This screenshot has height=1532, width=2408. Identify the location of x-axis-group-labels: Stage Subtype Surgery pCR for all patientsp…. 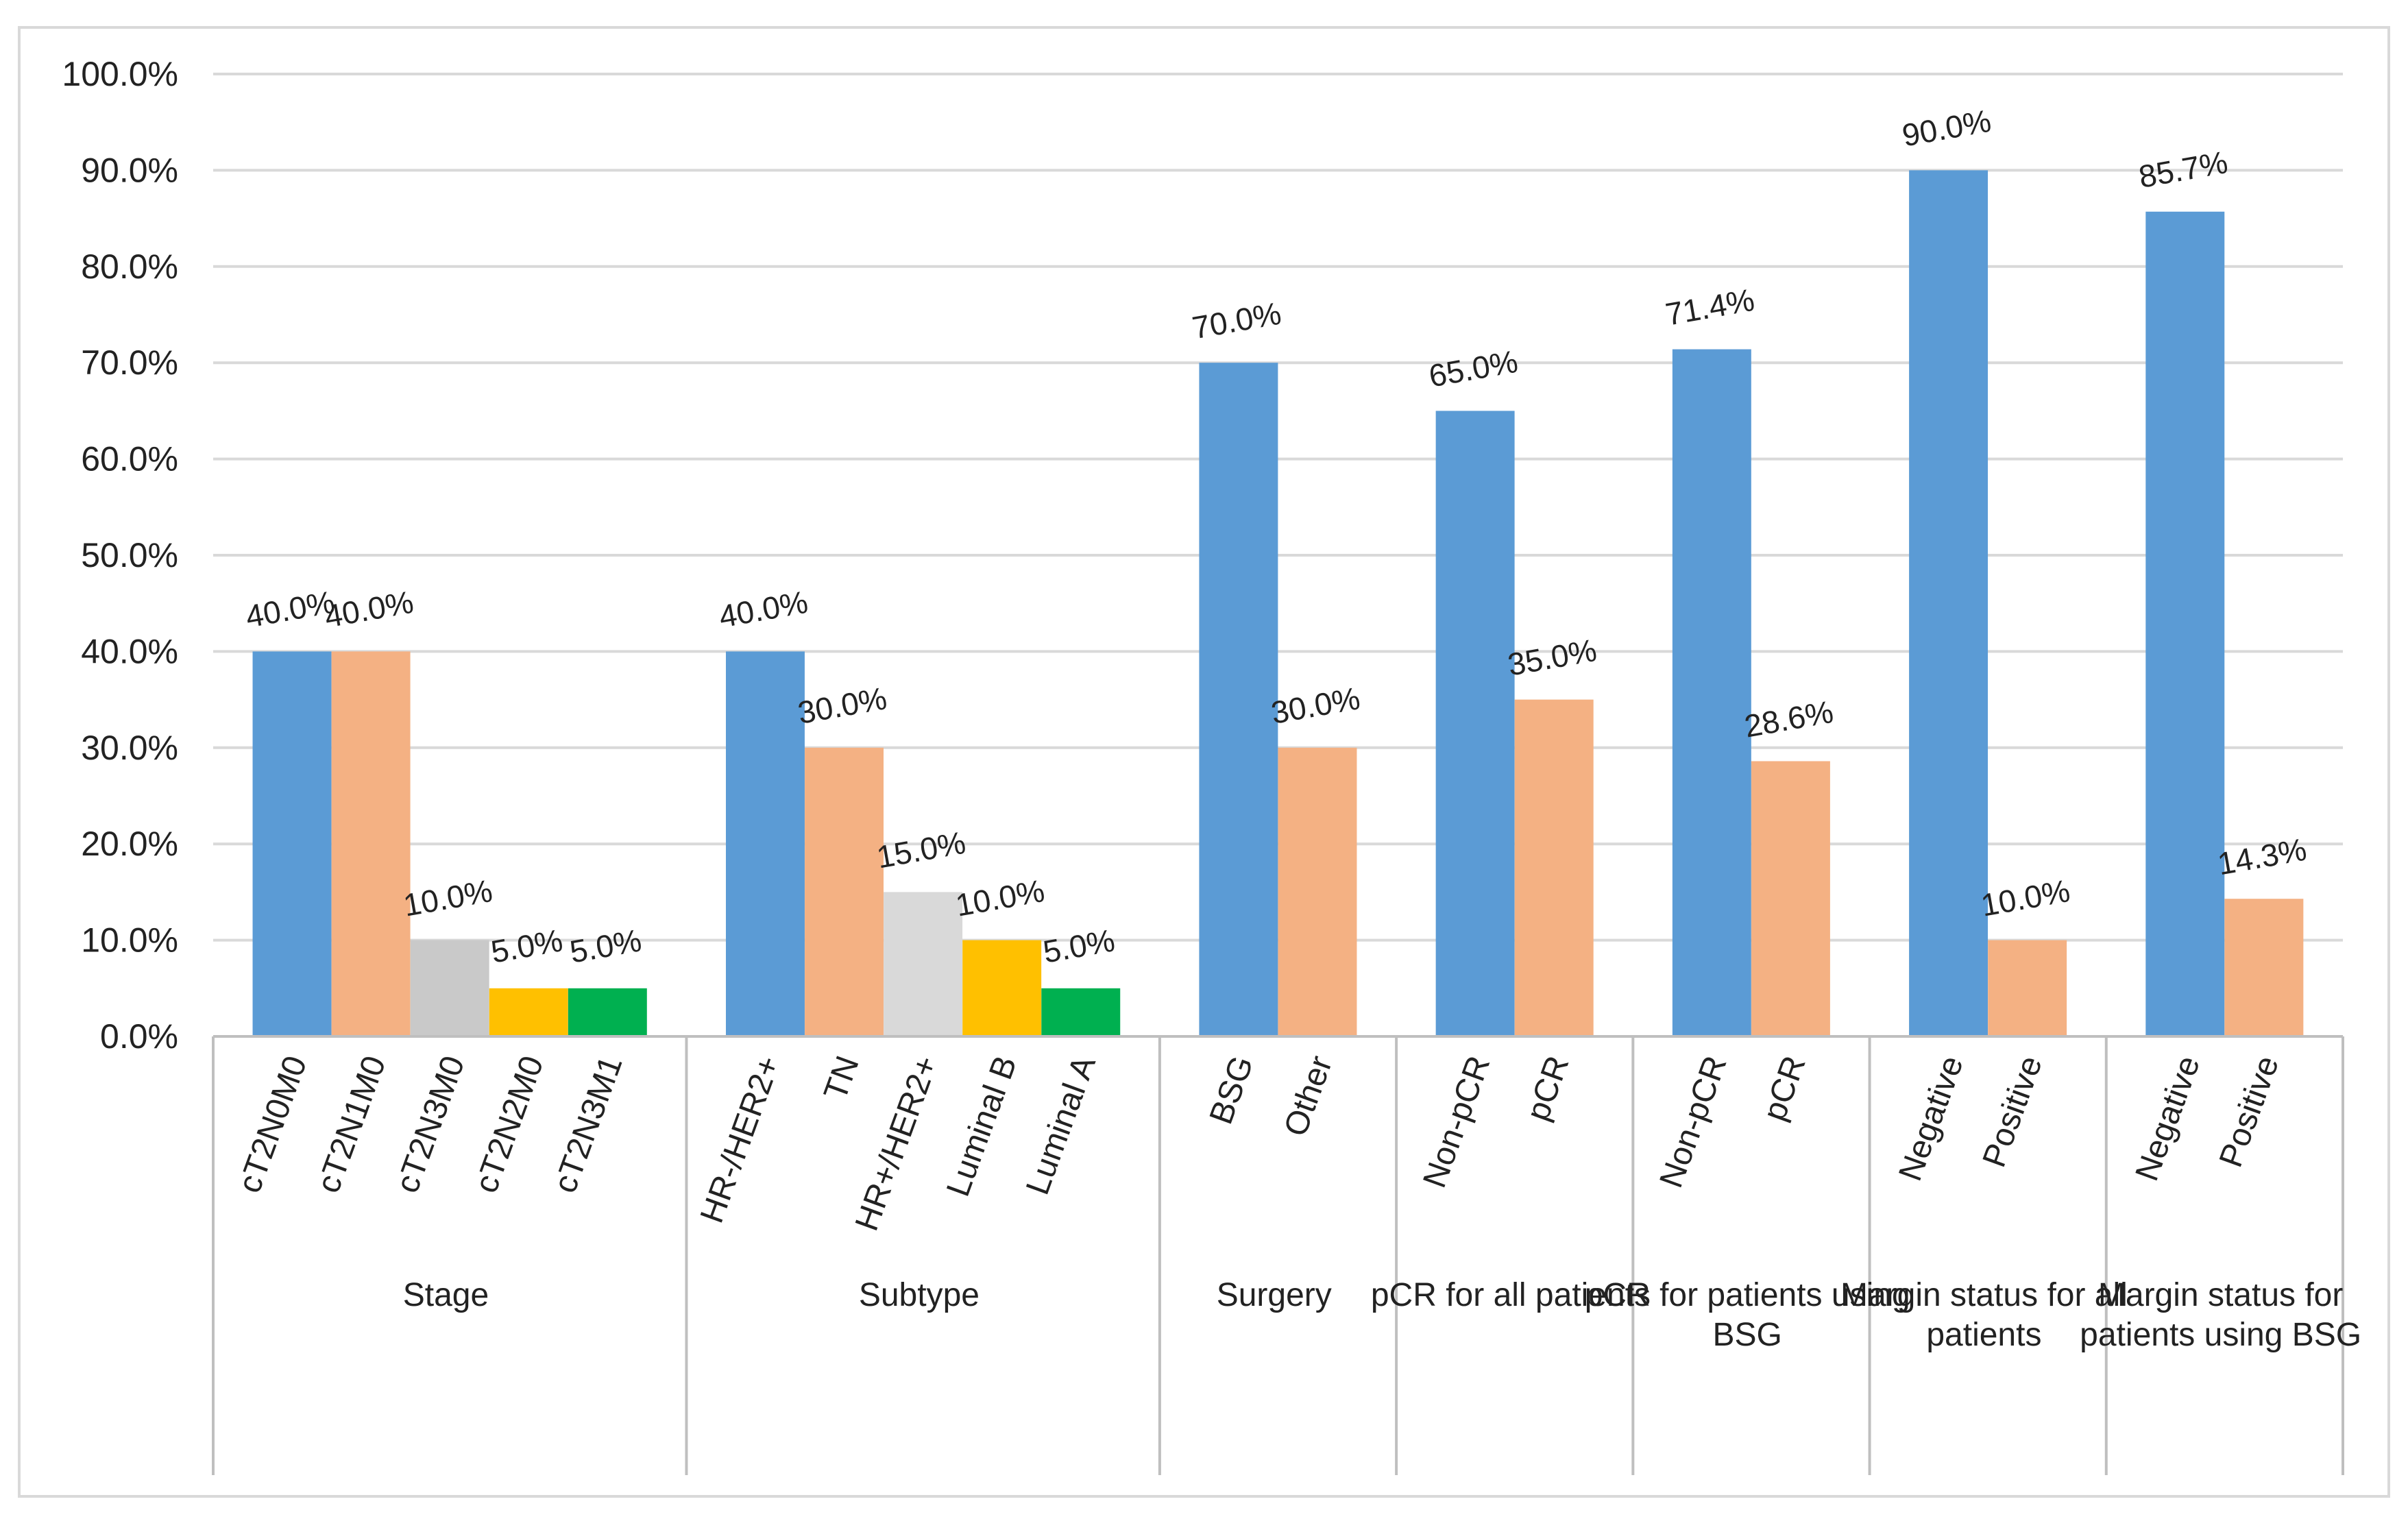
(1382, 1315).